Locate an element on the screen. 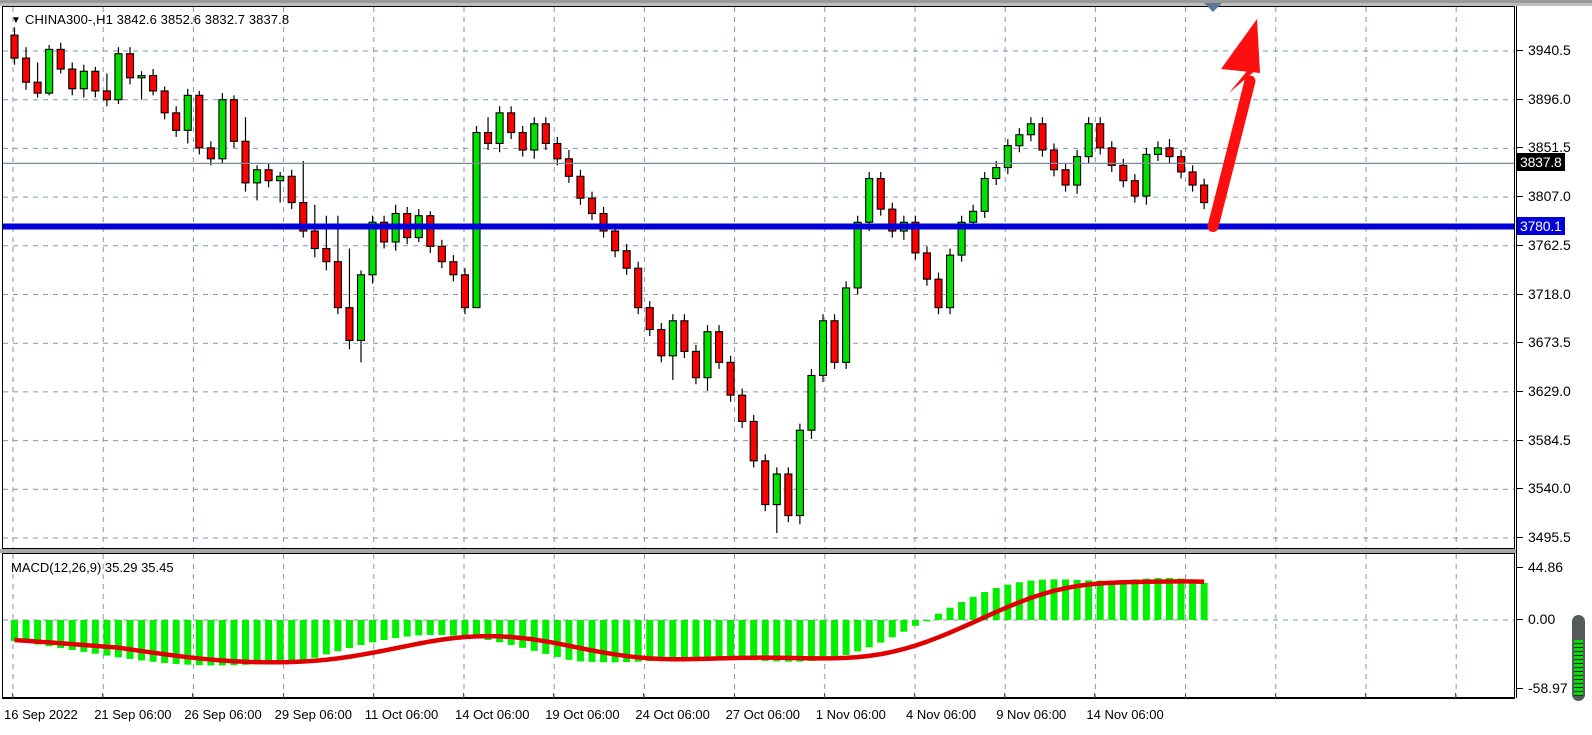  price-axis-label: 3762.5 is located at coordinates (1549, 244).